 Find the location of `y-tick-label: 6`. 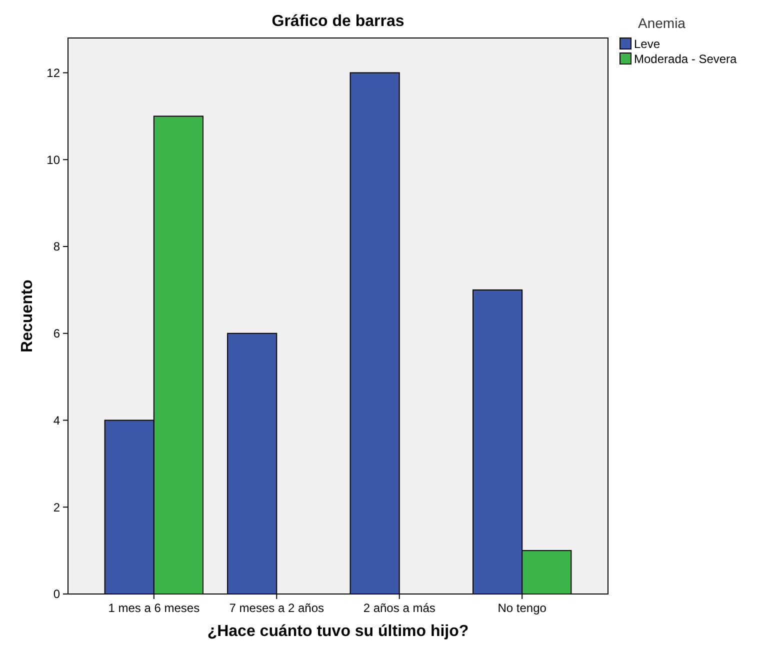

y-tick-label: 6 is located at coordinates (56, 333).